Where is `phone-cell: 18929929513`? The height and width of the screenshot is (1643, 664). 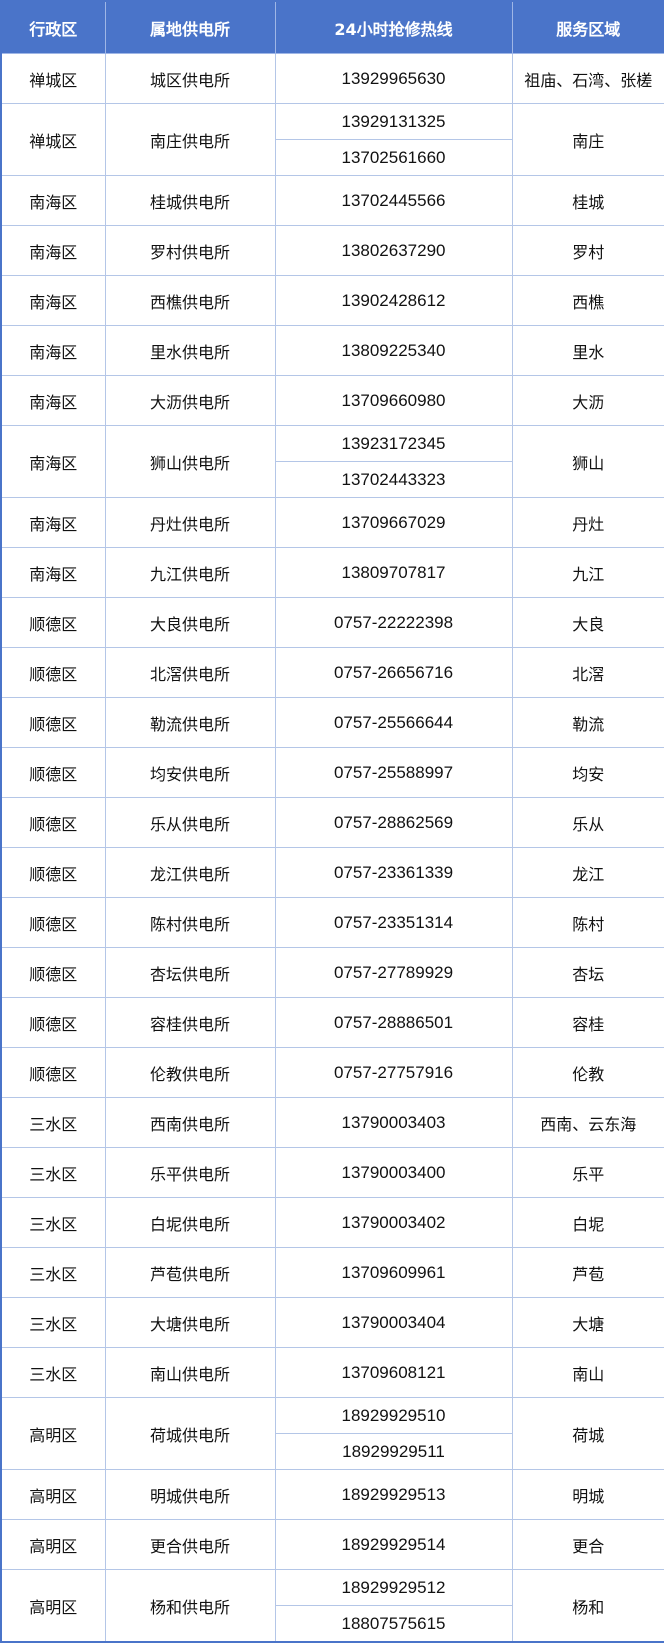 phone-cell: 18929929513 is located at coordinates (393, 1494).